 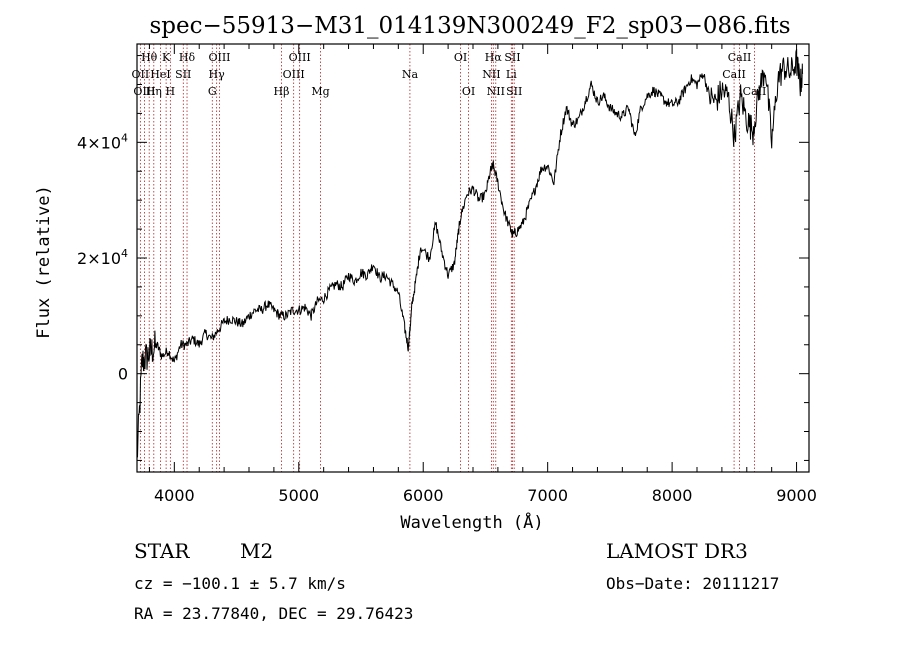 What do you see at coordinates (141, 74) in the screenshot?
I see `line-label: OII` at bounding box center [141, 74].